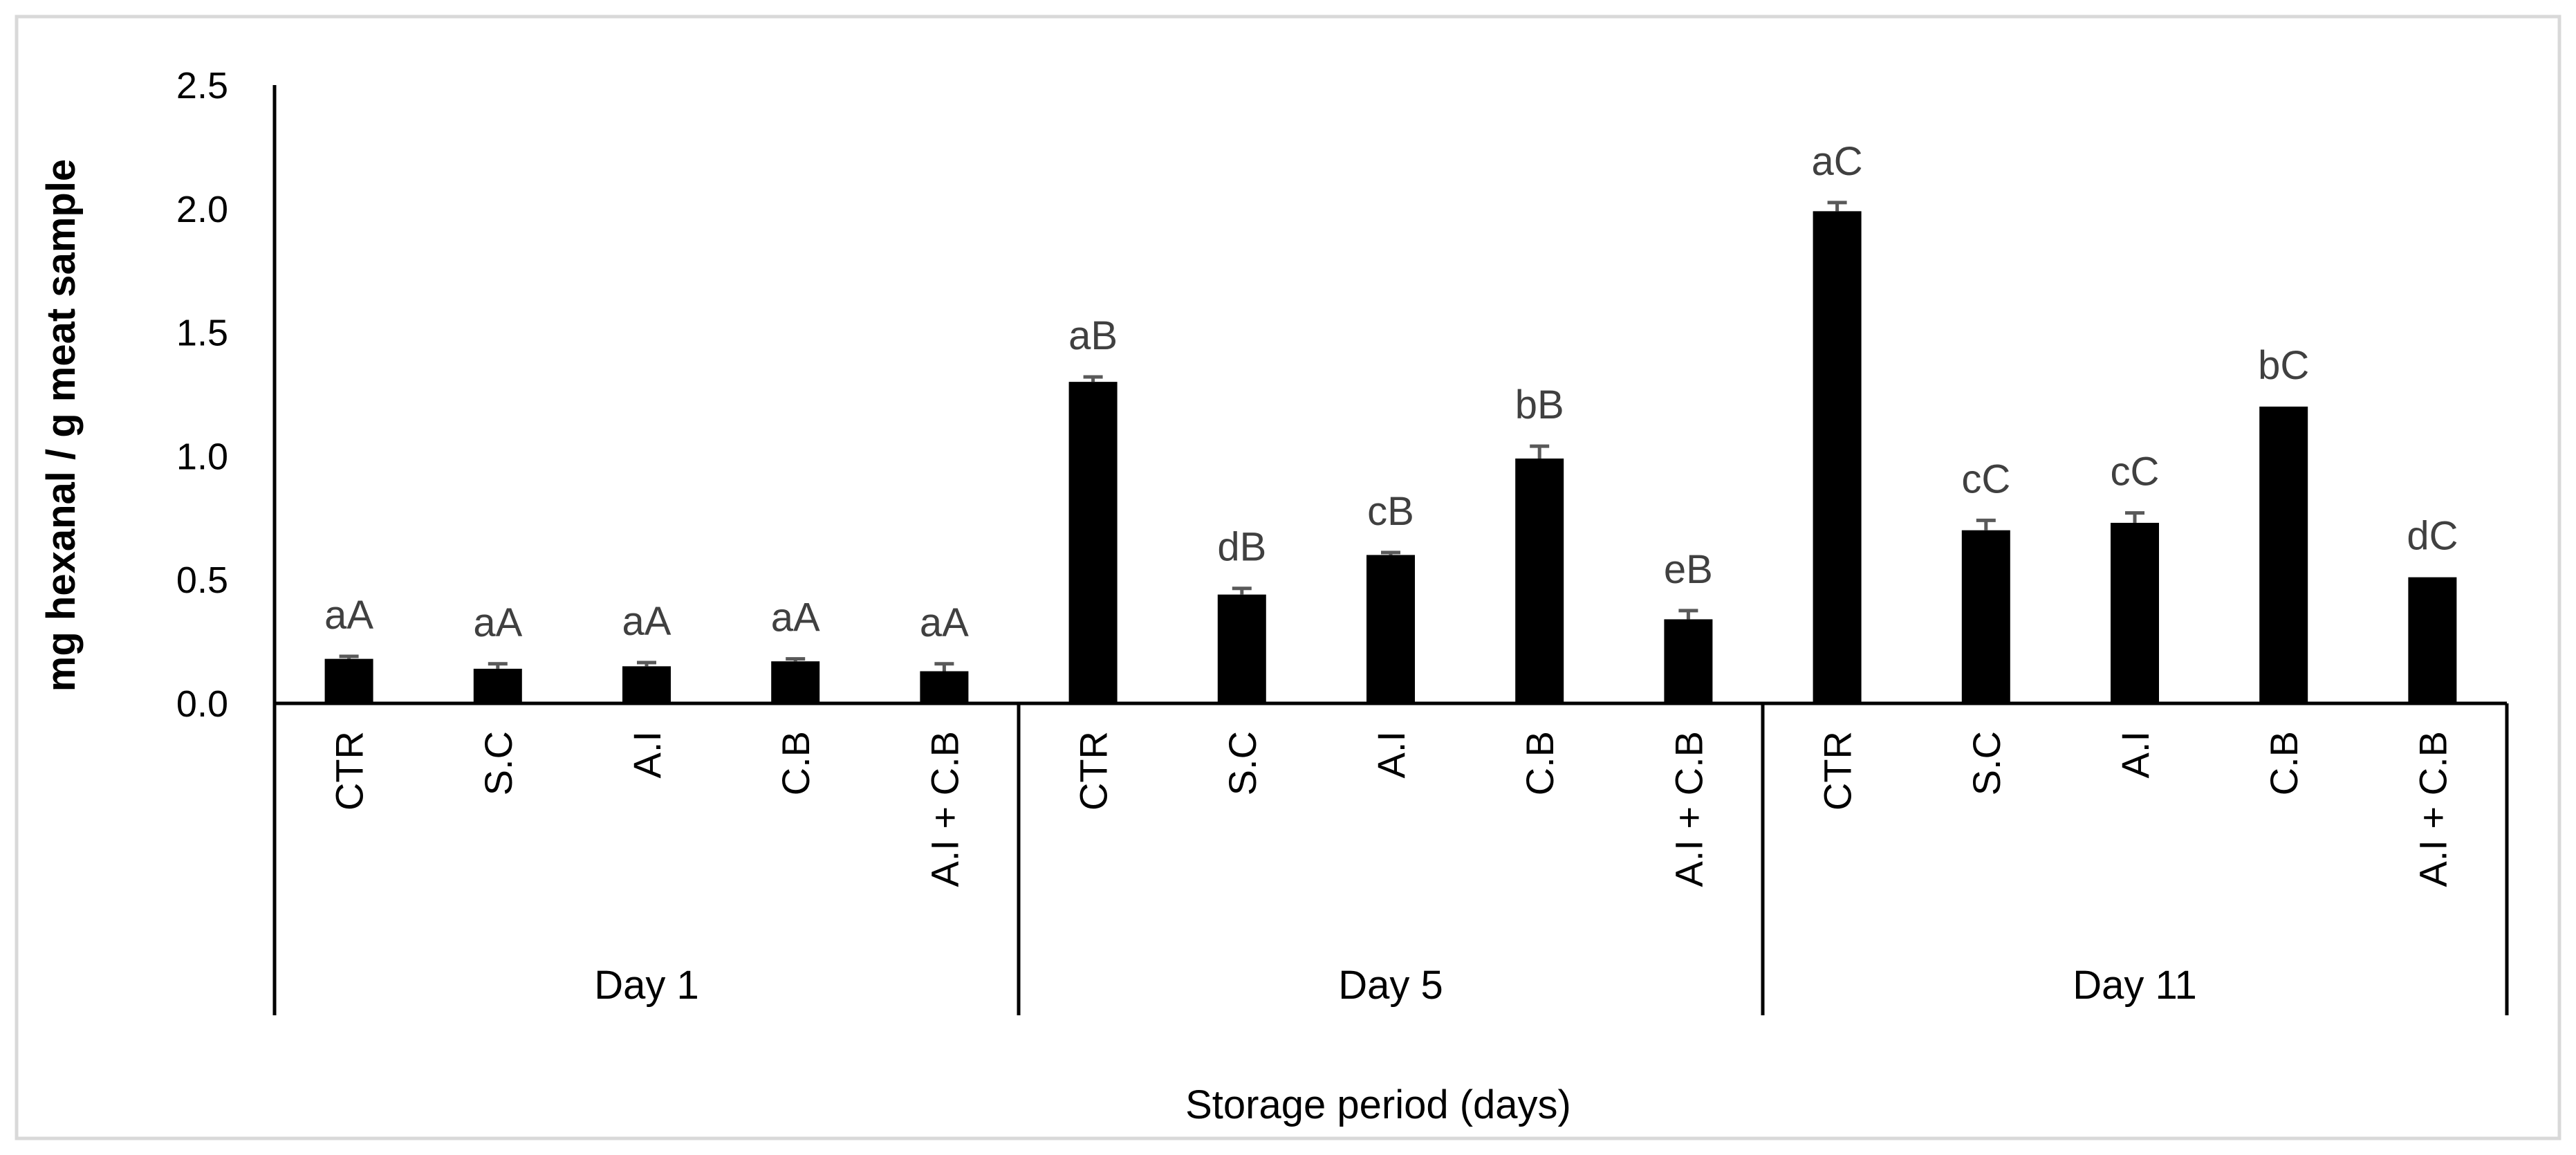 Image resolution: width=2576 pixels, height=1155 pixels. Describe the element at coordinates (1093, 335) in the screenshot. I see `data-label: aB` at that location.